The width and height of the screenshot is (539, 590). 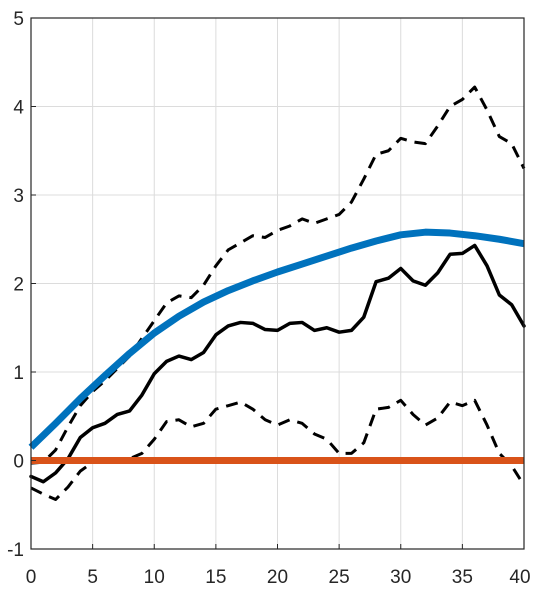 I want to click on y-tick-label: 3, so click(x=18, y=196).